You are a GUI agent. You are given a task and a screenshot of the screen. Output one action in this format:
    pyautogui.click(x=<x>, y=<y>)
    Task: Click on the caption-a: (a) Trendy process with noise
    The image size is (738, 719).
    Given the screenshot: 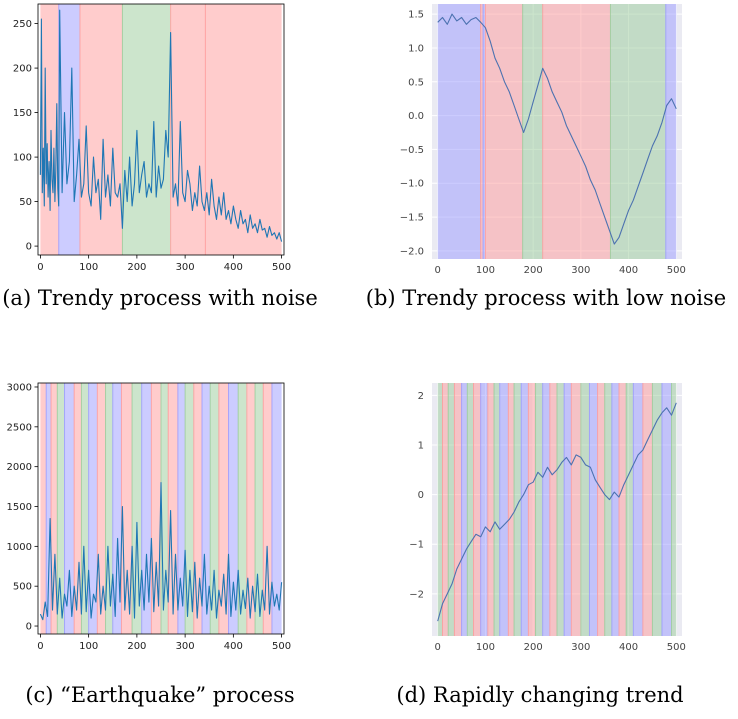 What is the action you would take?
    pyautogui.click(x=160, y=298)
    